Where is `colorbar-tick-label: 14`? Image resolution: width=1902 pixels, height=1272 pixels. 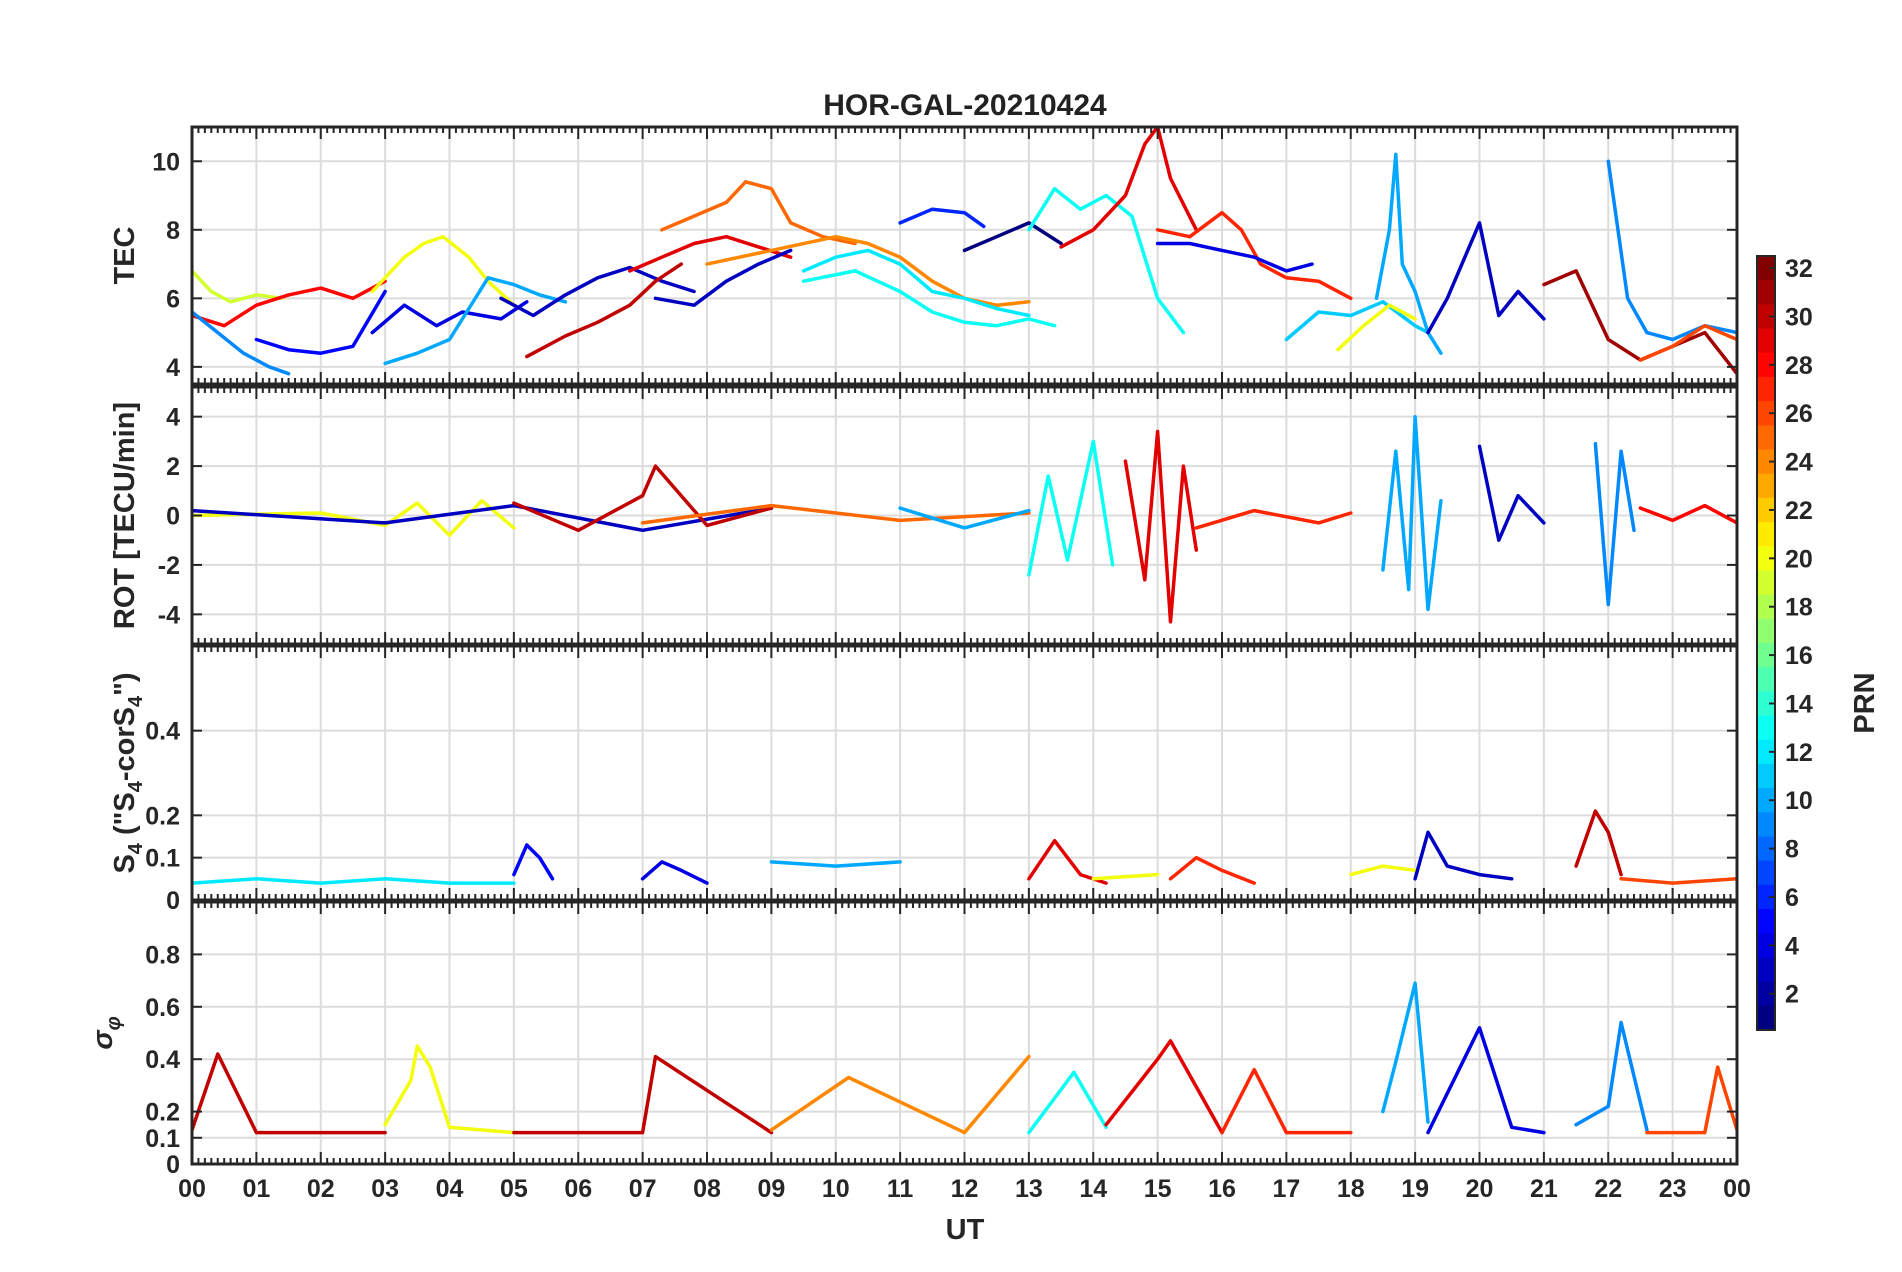
colorbar-tick-label: 14 is located at coordinates (1799, 704).